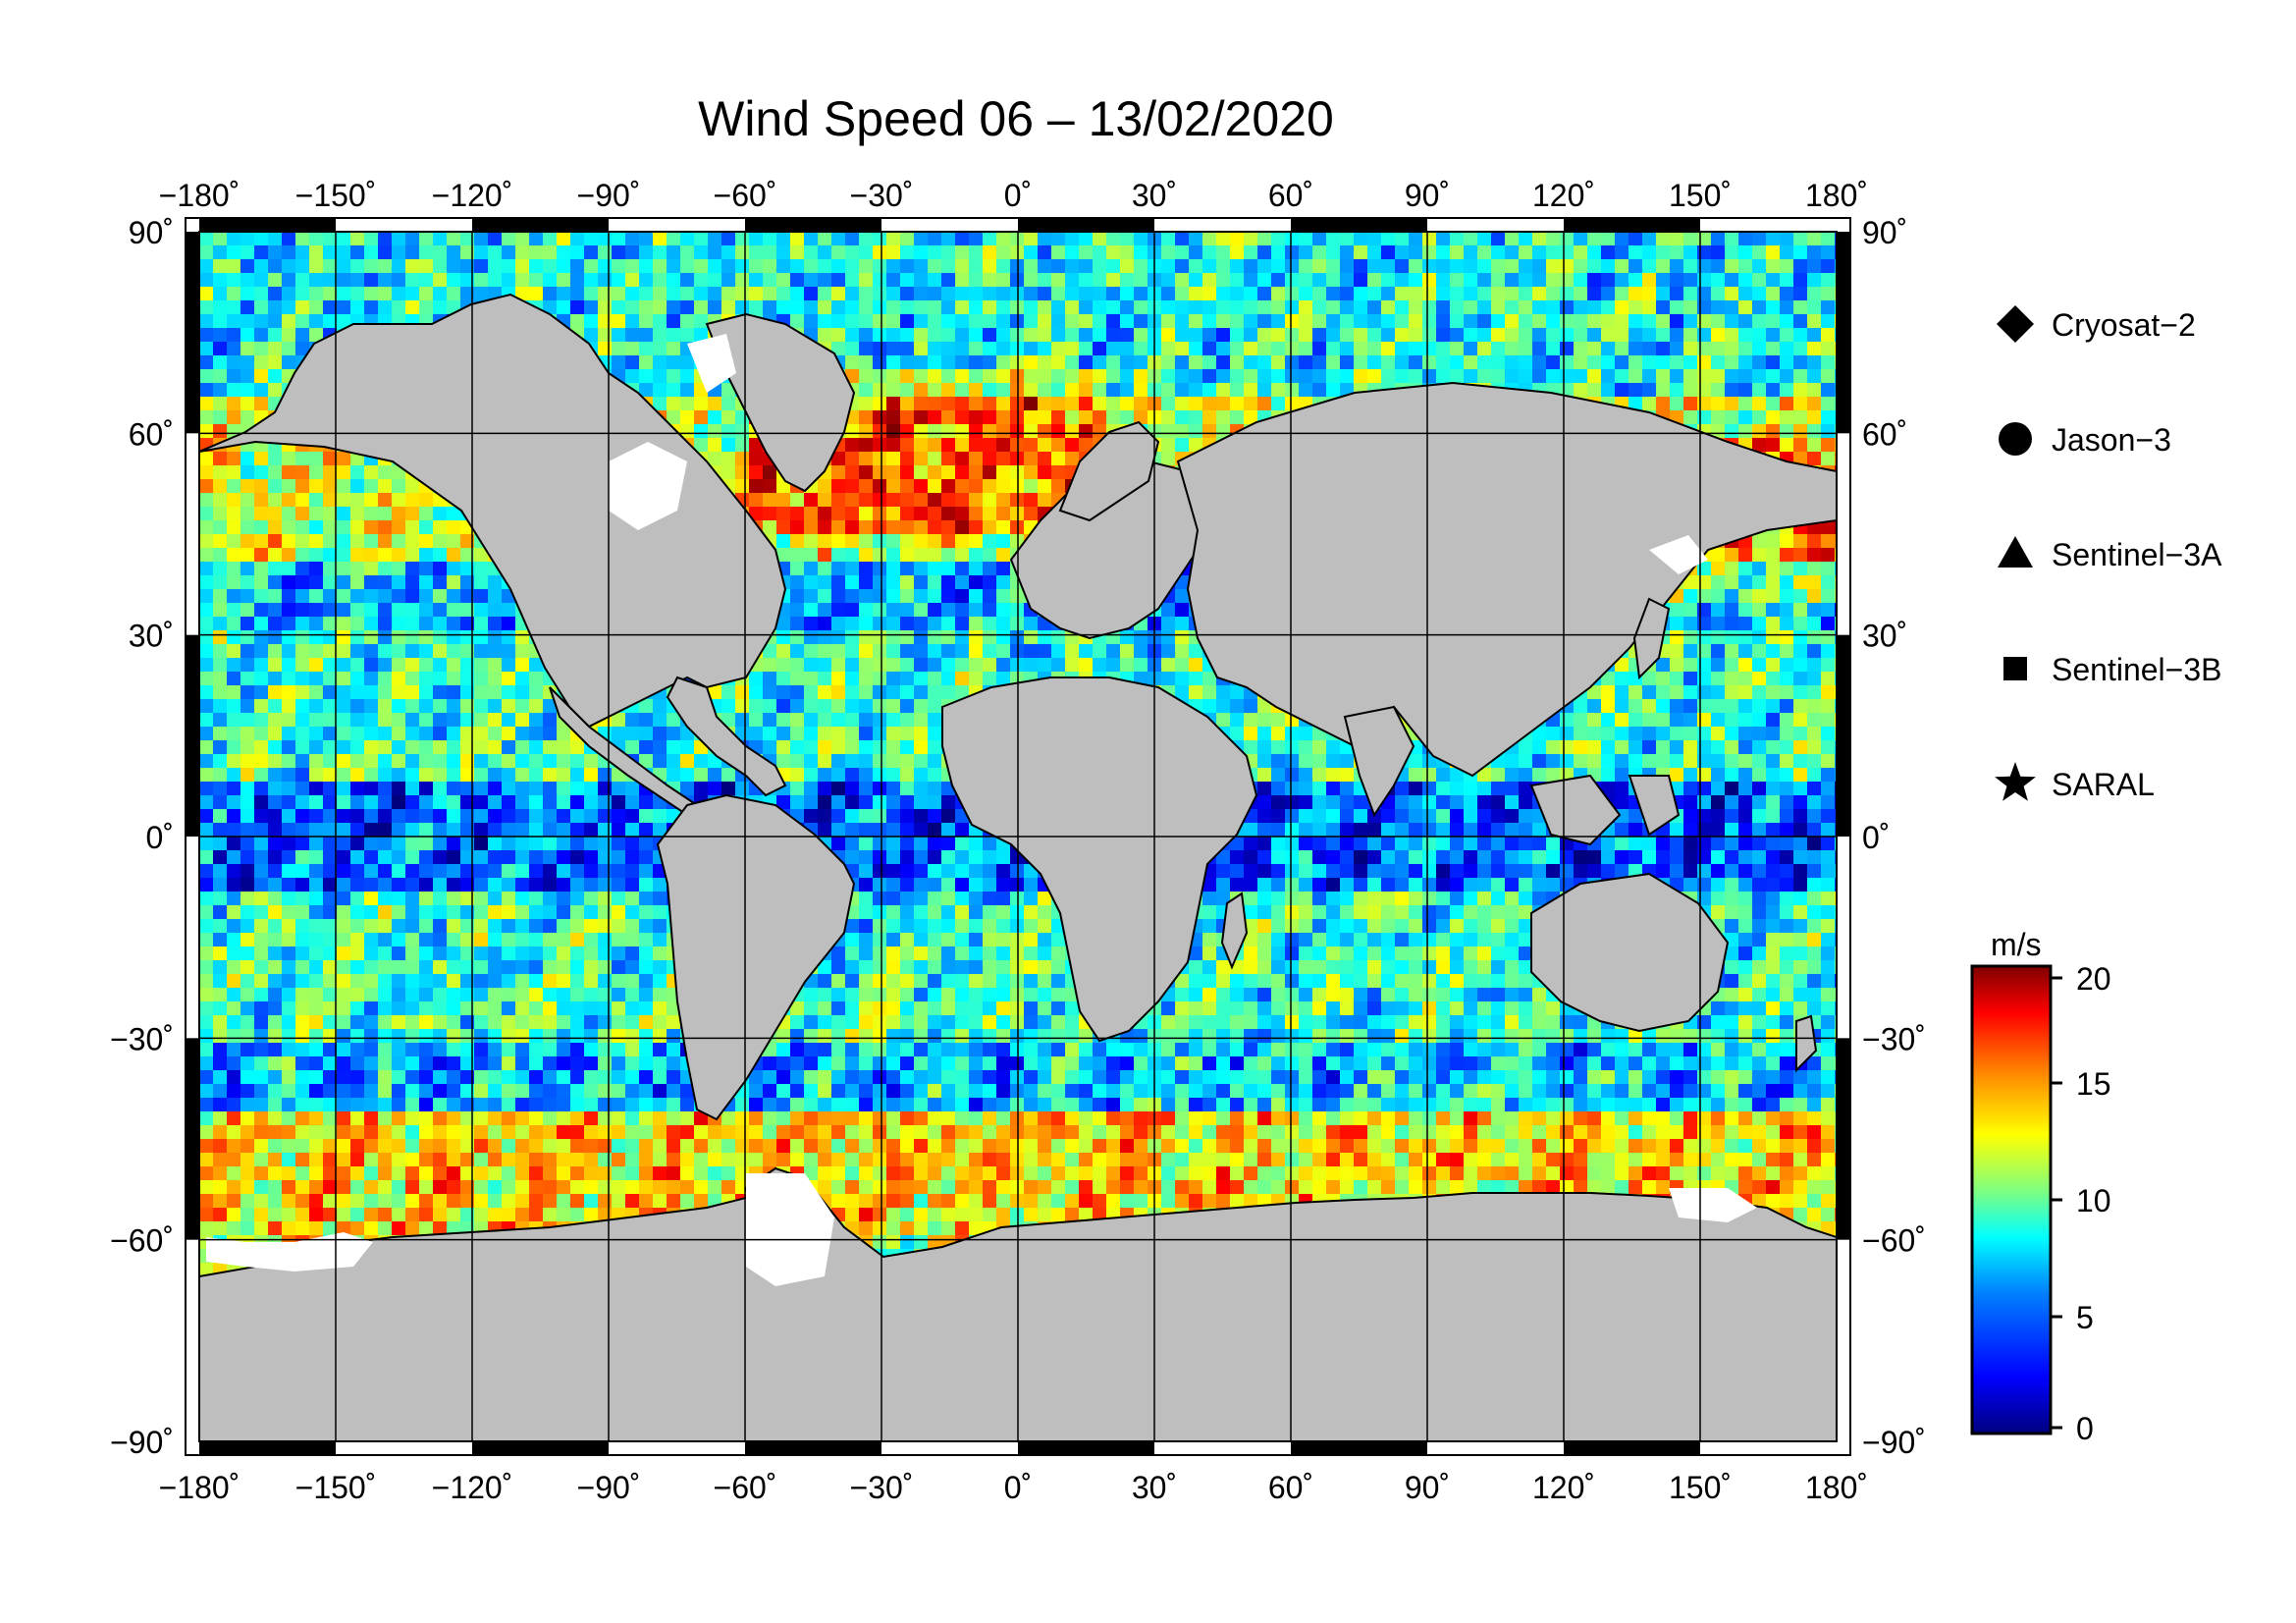  I want to click on colorbar-unit: m/s, so click(2016, 944).